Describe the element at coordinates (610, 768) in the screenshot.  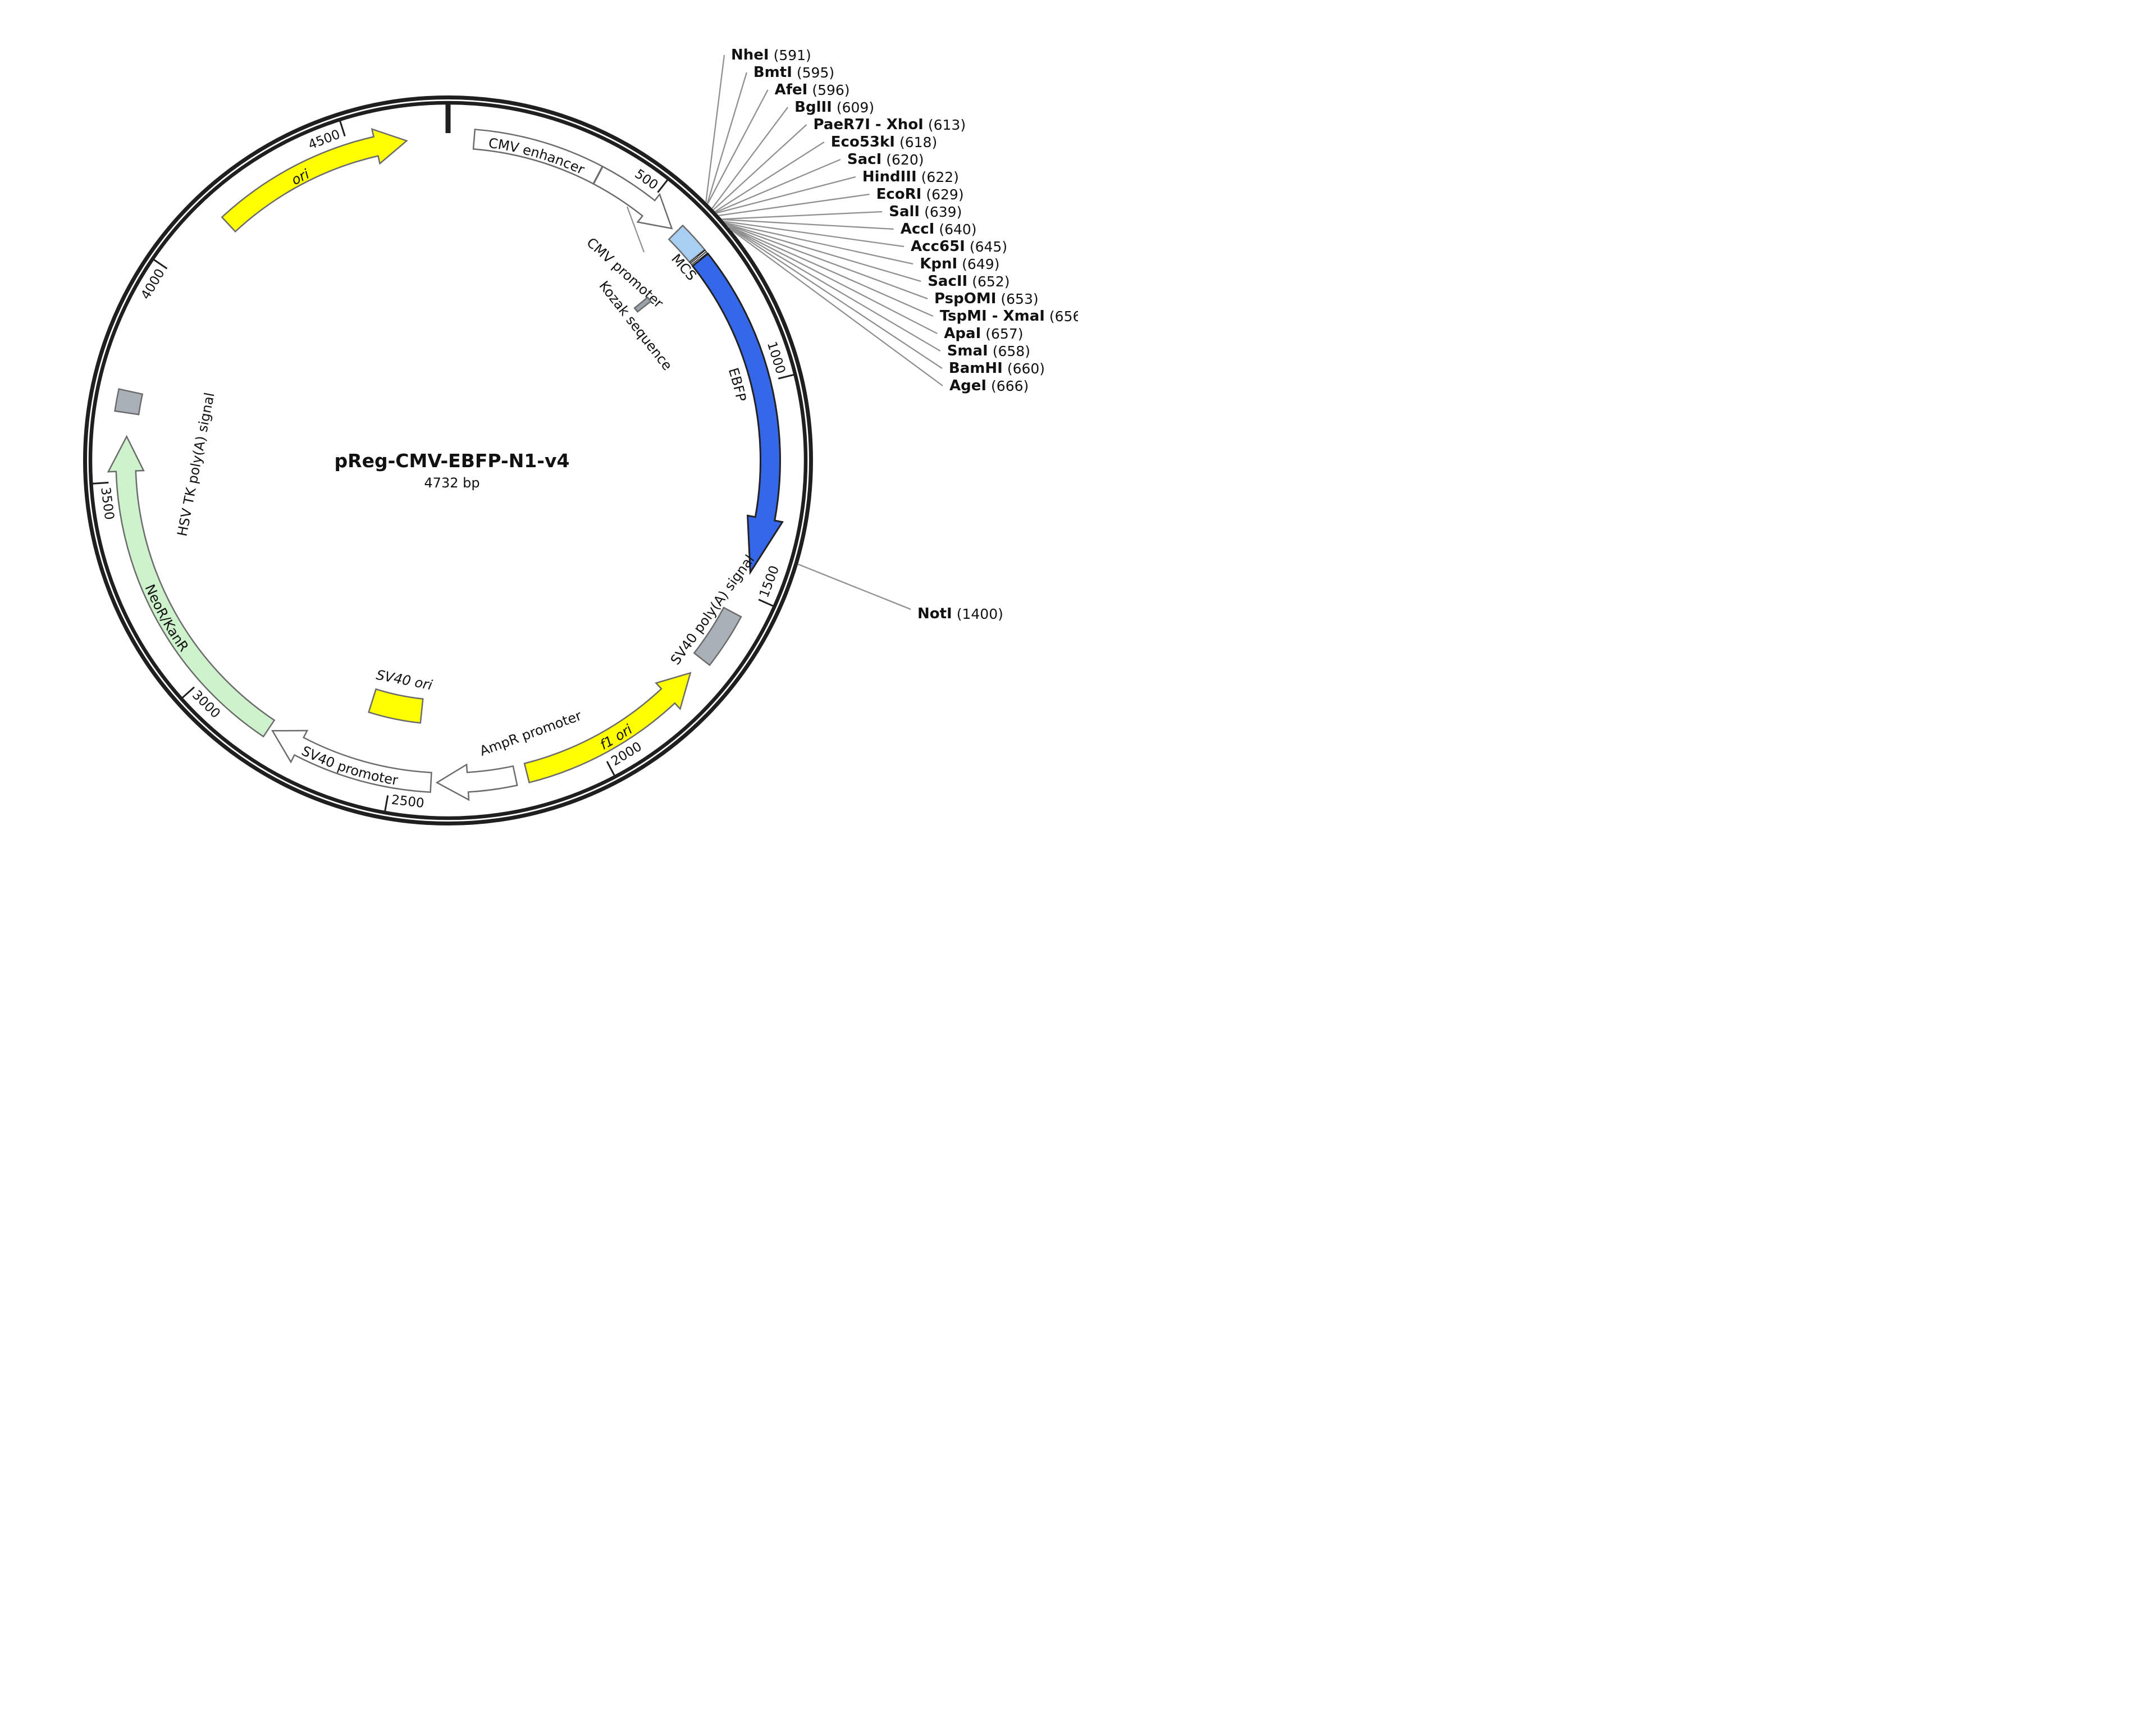
I see `tick-2000` at that location.